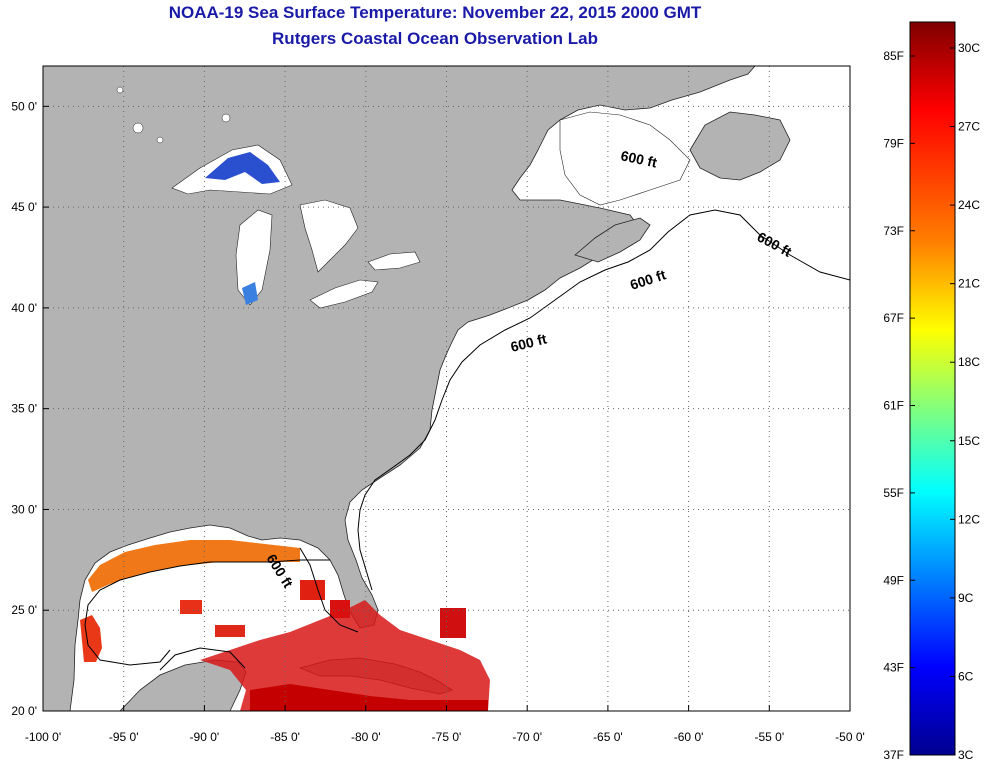 The width and height of the screenshot is (984, 770). What do you see at coordinates (242, 168) in the screenshot?
I see `lake-superior-sst` at bounding box center [242, 168].